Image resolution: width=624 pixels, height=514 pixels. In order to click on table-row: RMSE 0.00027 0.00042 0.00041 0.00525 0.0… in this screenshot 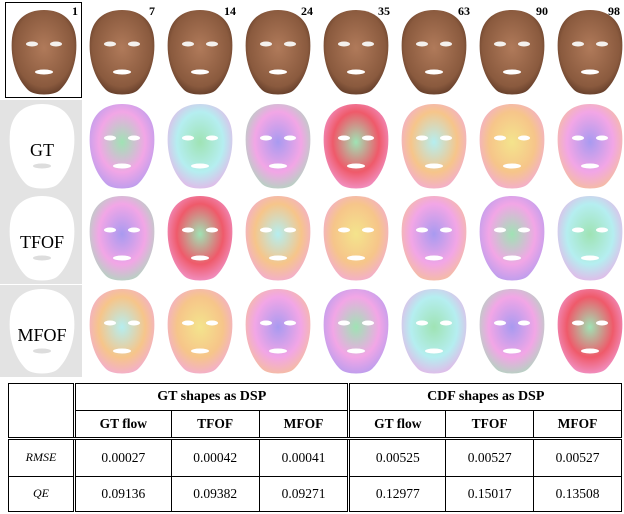, I will do `click(315, 457)`.